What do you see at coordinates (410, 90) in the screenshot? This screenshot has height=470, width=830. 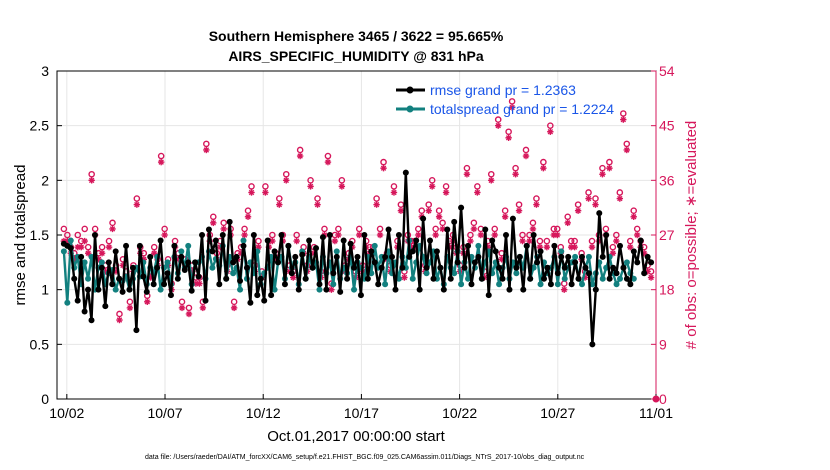 I see `legend-rmse-marker` at bounding box center [410, 90].